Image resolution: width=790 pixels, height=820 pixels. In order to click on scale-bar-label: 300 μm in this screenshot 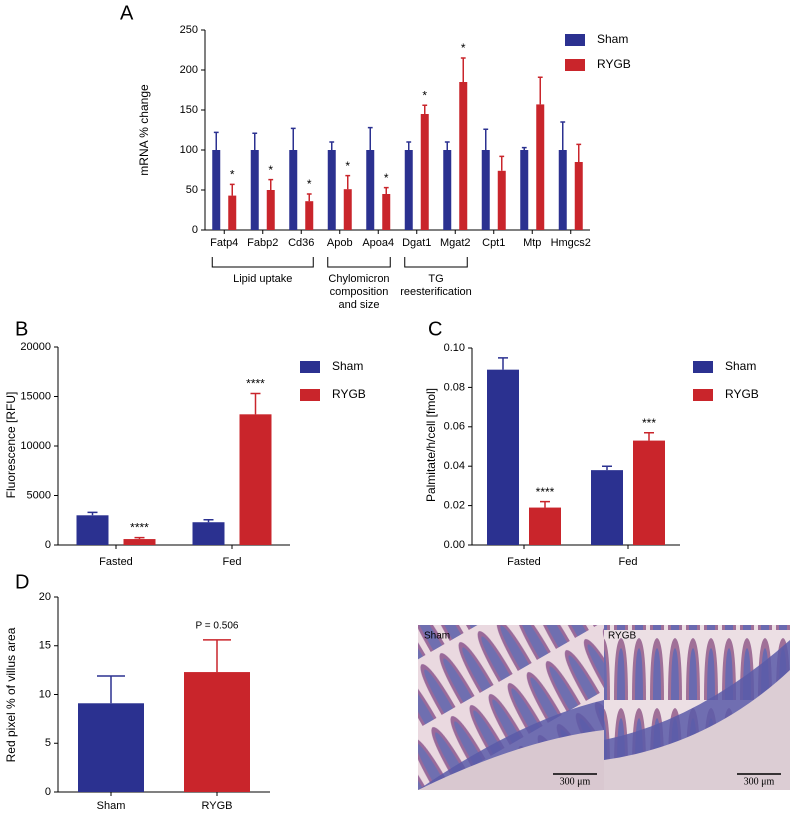, I will do `click(575, 781)`.